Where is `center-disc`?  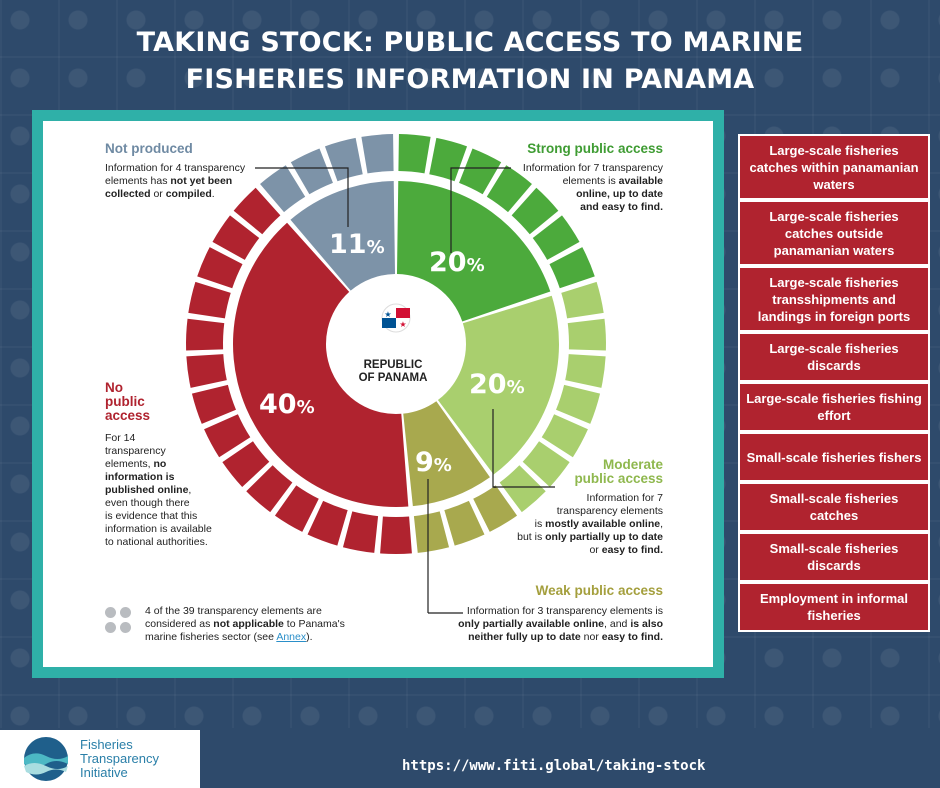 center-disc is located at coordinates (396, 344).